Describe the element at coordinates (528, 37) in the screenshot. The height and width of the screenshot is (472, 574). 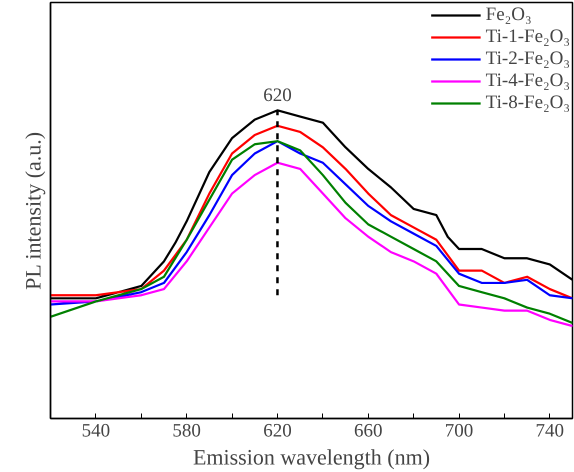
I see `legend-label: Ti-1-Fe₂O₃` at that location.